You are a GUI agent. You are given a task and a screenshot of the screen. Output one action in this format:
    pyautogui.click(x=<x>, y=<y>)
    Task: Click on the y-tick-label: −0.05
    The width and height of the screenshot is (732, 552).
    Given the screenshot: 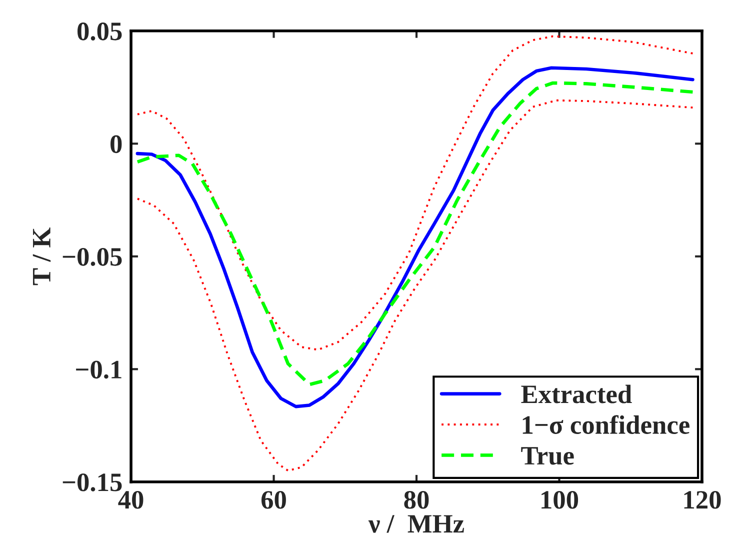 What is the action you would take?
    pyautogui.click(x=92, y=257)
    